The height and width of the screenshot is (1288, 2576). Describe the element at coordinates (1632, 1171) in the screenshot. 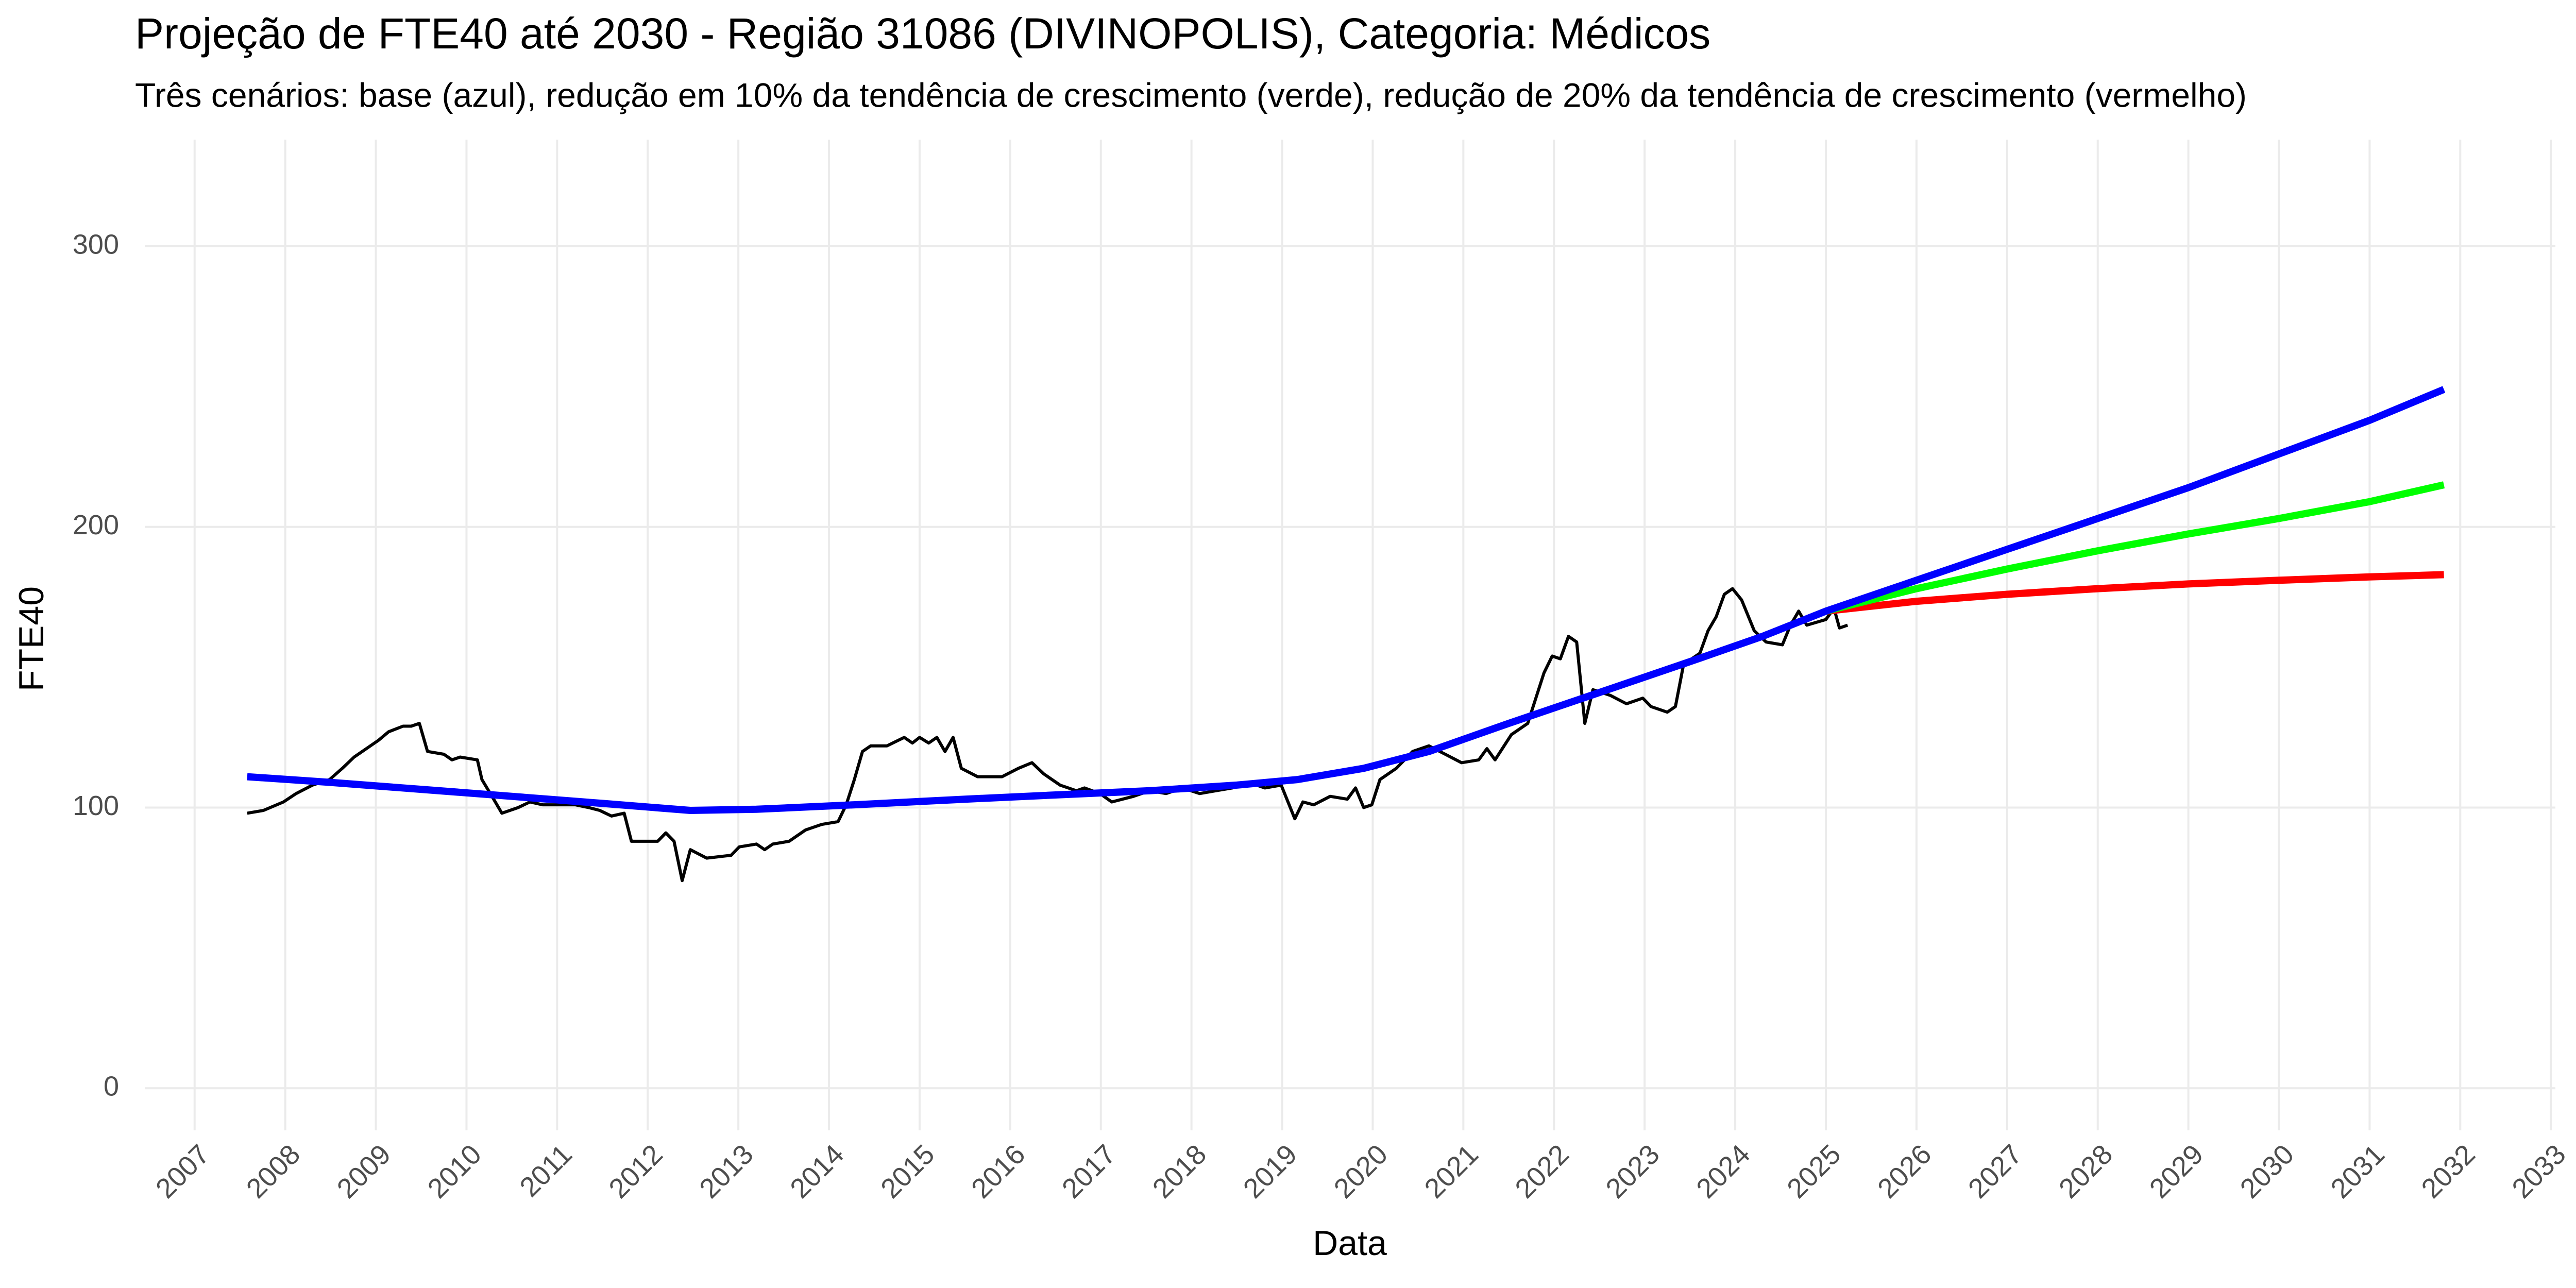

I see `x-tick-label: 2023` at that location.